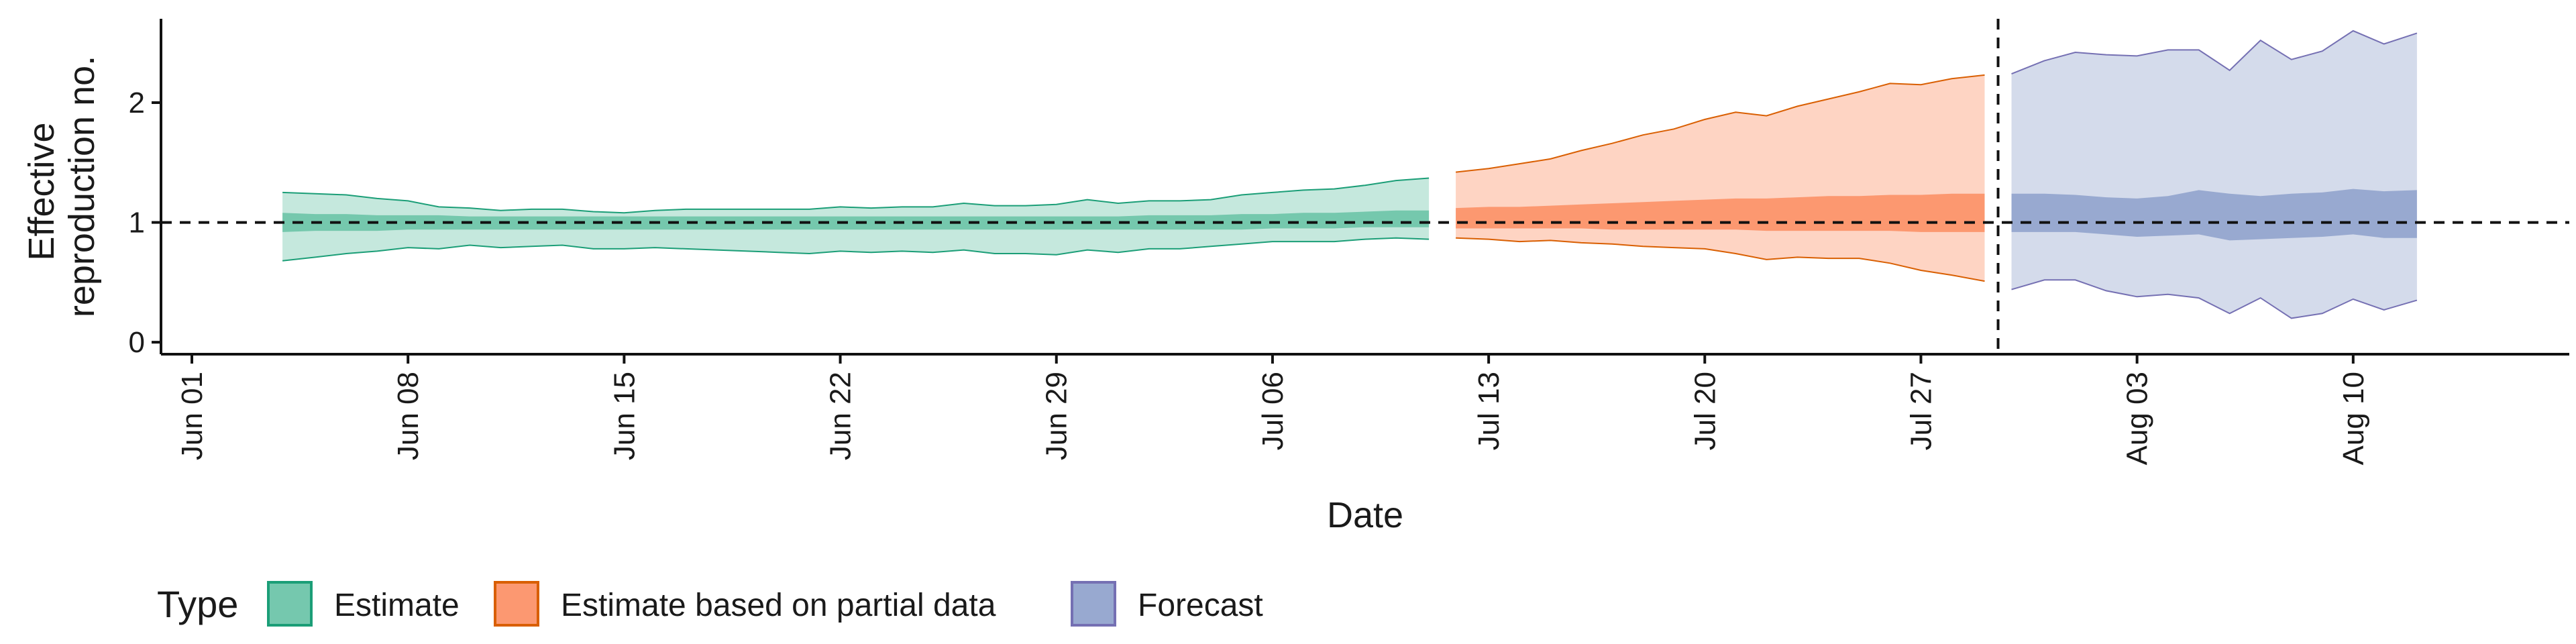  What do you see at coordinates (1720, 123) in the screenshot?
I see `band-90-upper-edge-partial-data` at bounding box center [1720, 123].